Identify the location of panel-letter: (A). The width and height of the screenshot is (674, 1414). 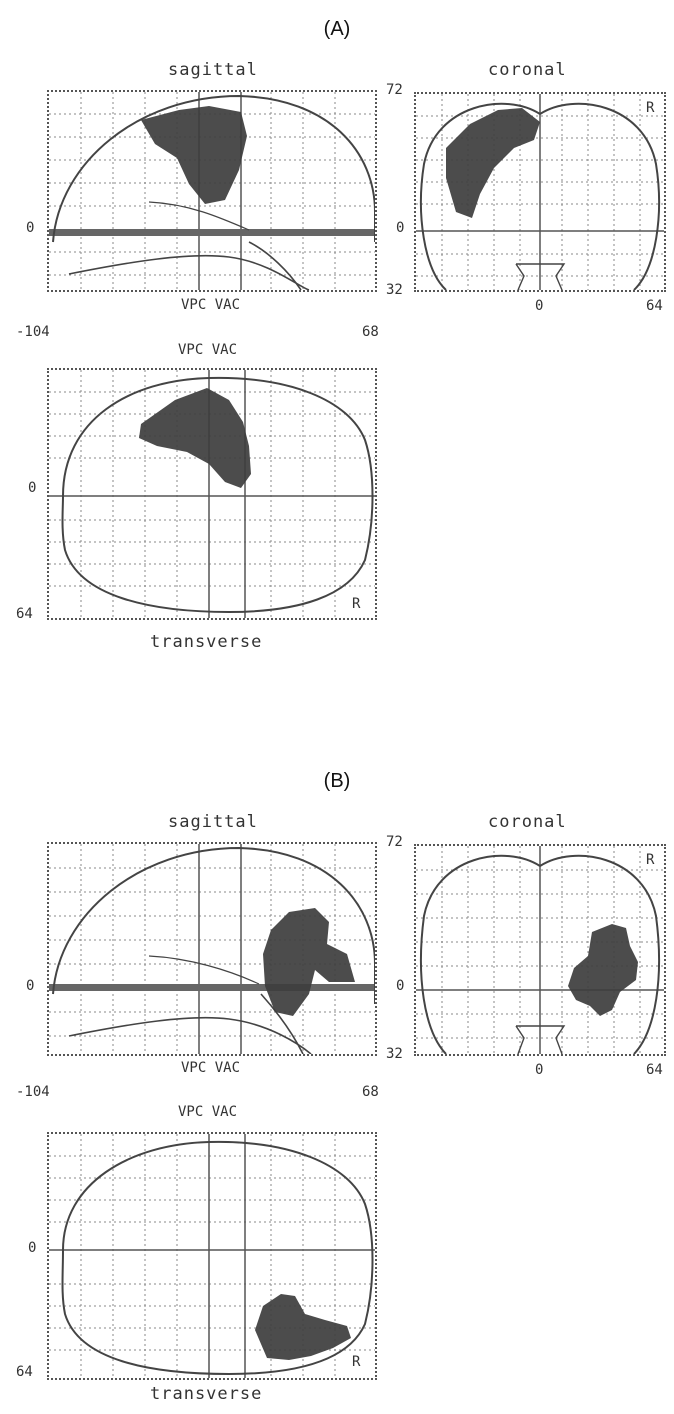
(337, 29).